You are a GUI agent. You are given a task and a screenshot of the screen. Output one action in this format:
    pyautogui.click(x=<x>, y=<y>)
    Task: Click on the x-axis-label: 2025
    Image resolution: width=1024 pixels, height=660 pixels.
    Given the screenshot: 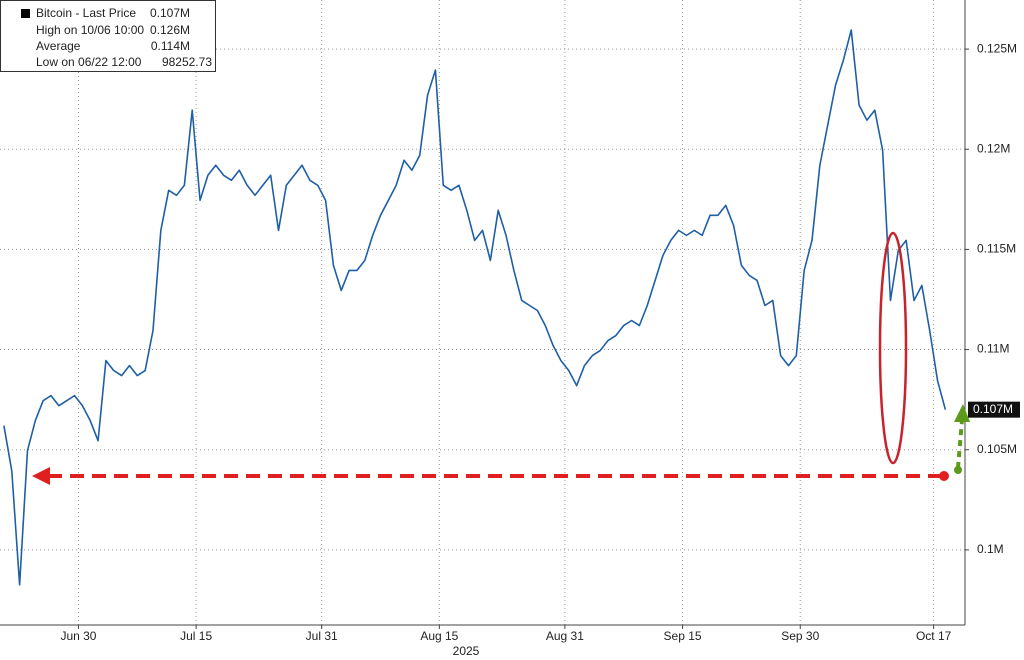 What is the action you would take?
    pyautogui.click(x=466, y=651)
    